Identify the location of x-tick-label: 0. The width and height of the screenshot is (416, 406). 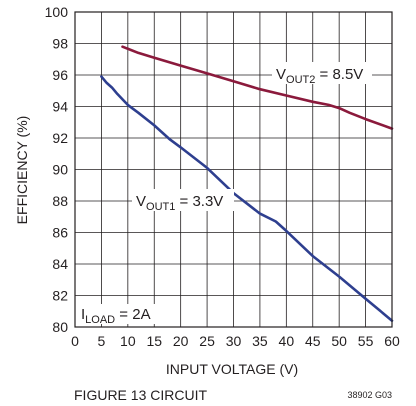
(75, 341).